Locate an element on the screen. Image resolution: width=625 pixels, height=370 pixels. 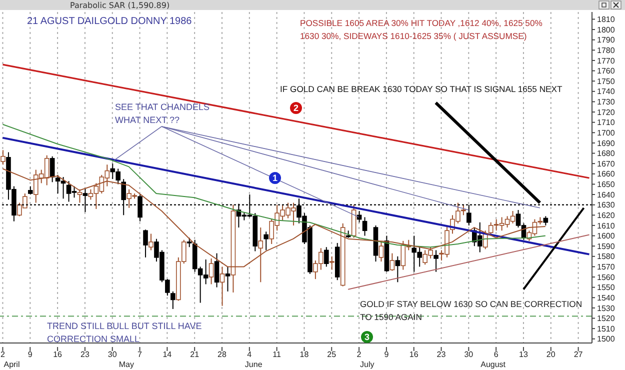
chart-title: 21 AGUST DAILGOLD DONNY 1986 is located at coordinates (109, 21).